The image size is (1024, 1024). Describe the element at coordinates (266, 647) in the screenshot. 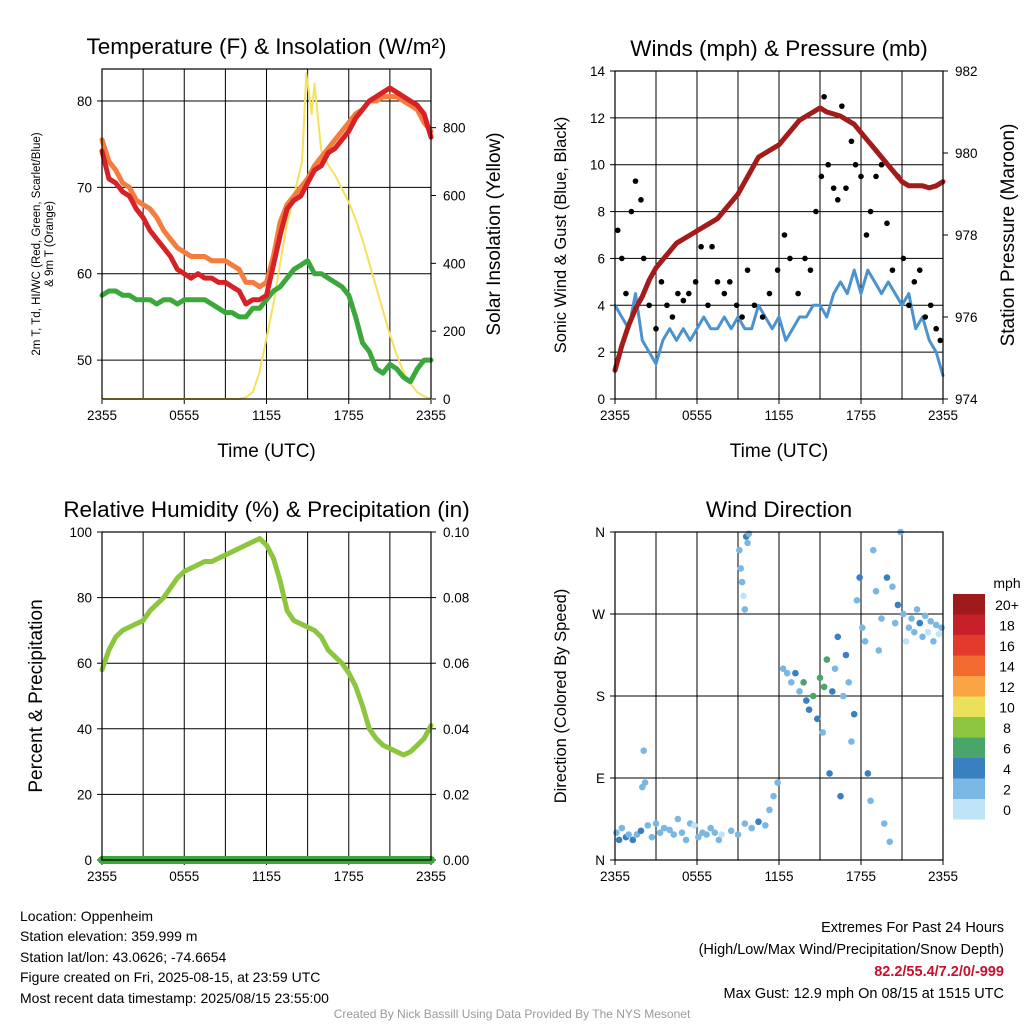

I see `series-relative-humidity` at that location.